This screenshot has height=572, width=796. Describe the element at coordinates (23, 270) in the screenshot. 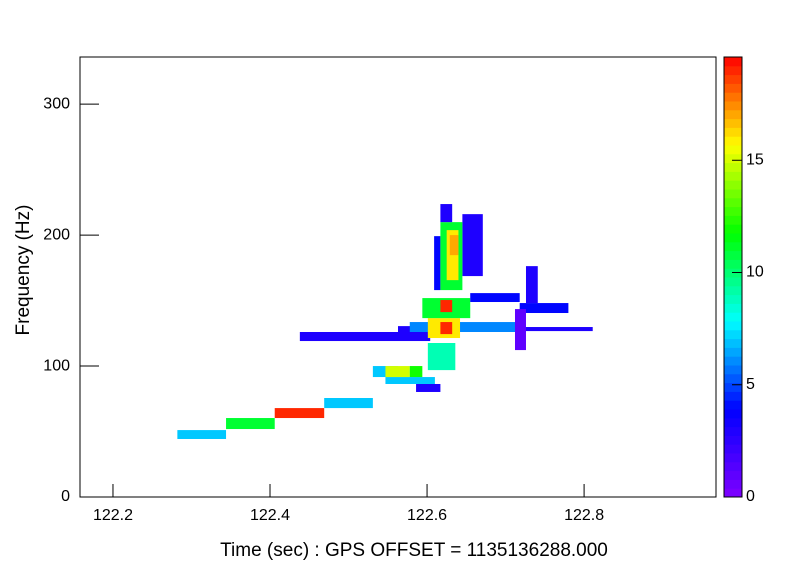

I see `y-axis-label: Frequency (Hz)` at that location.